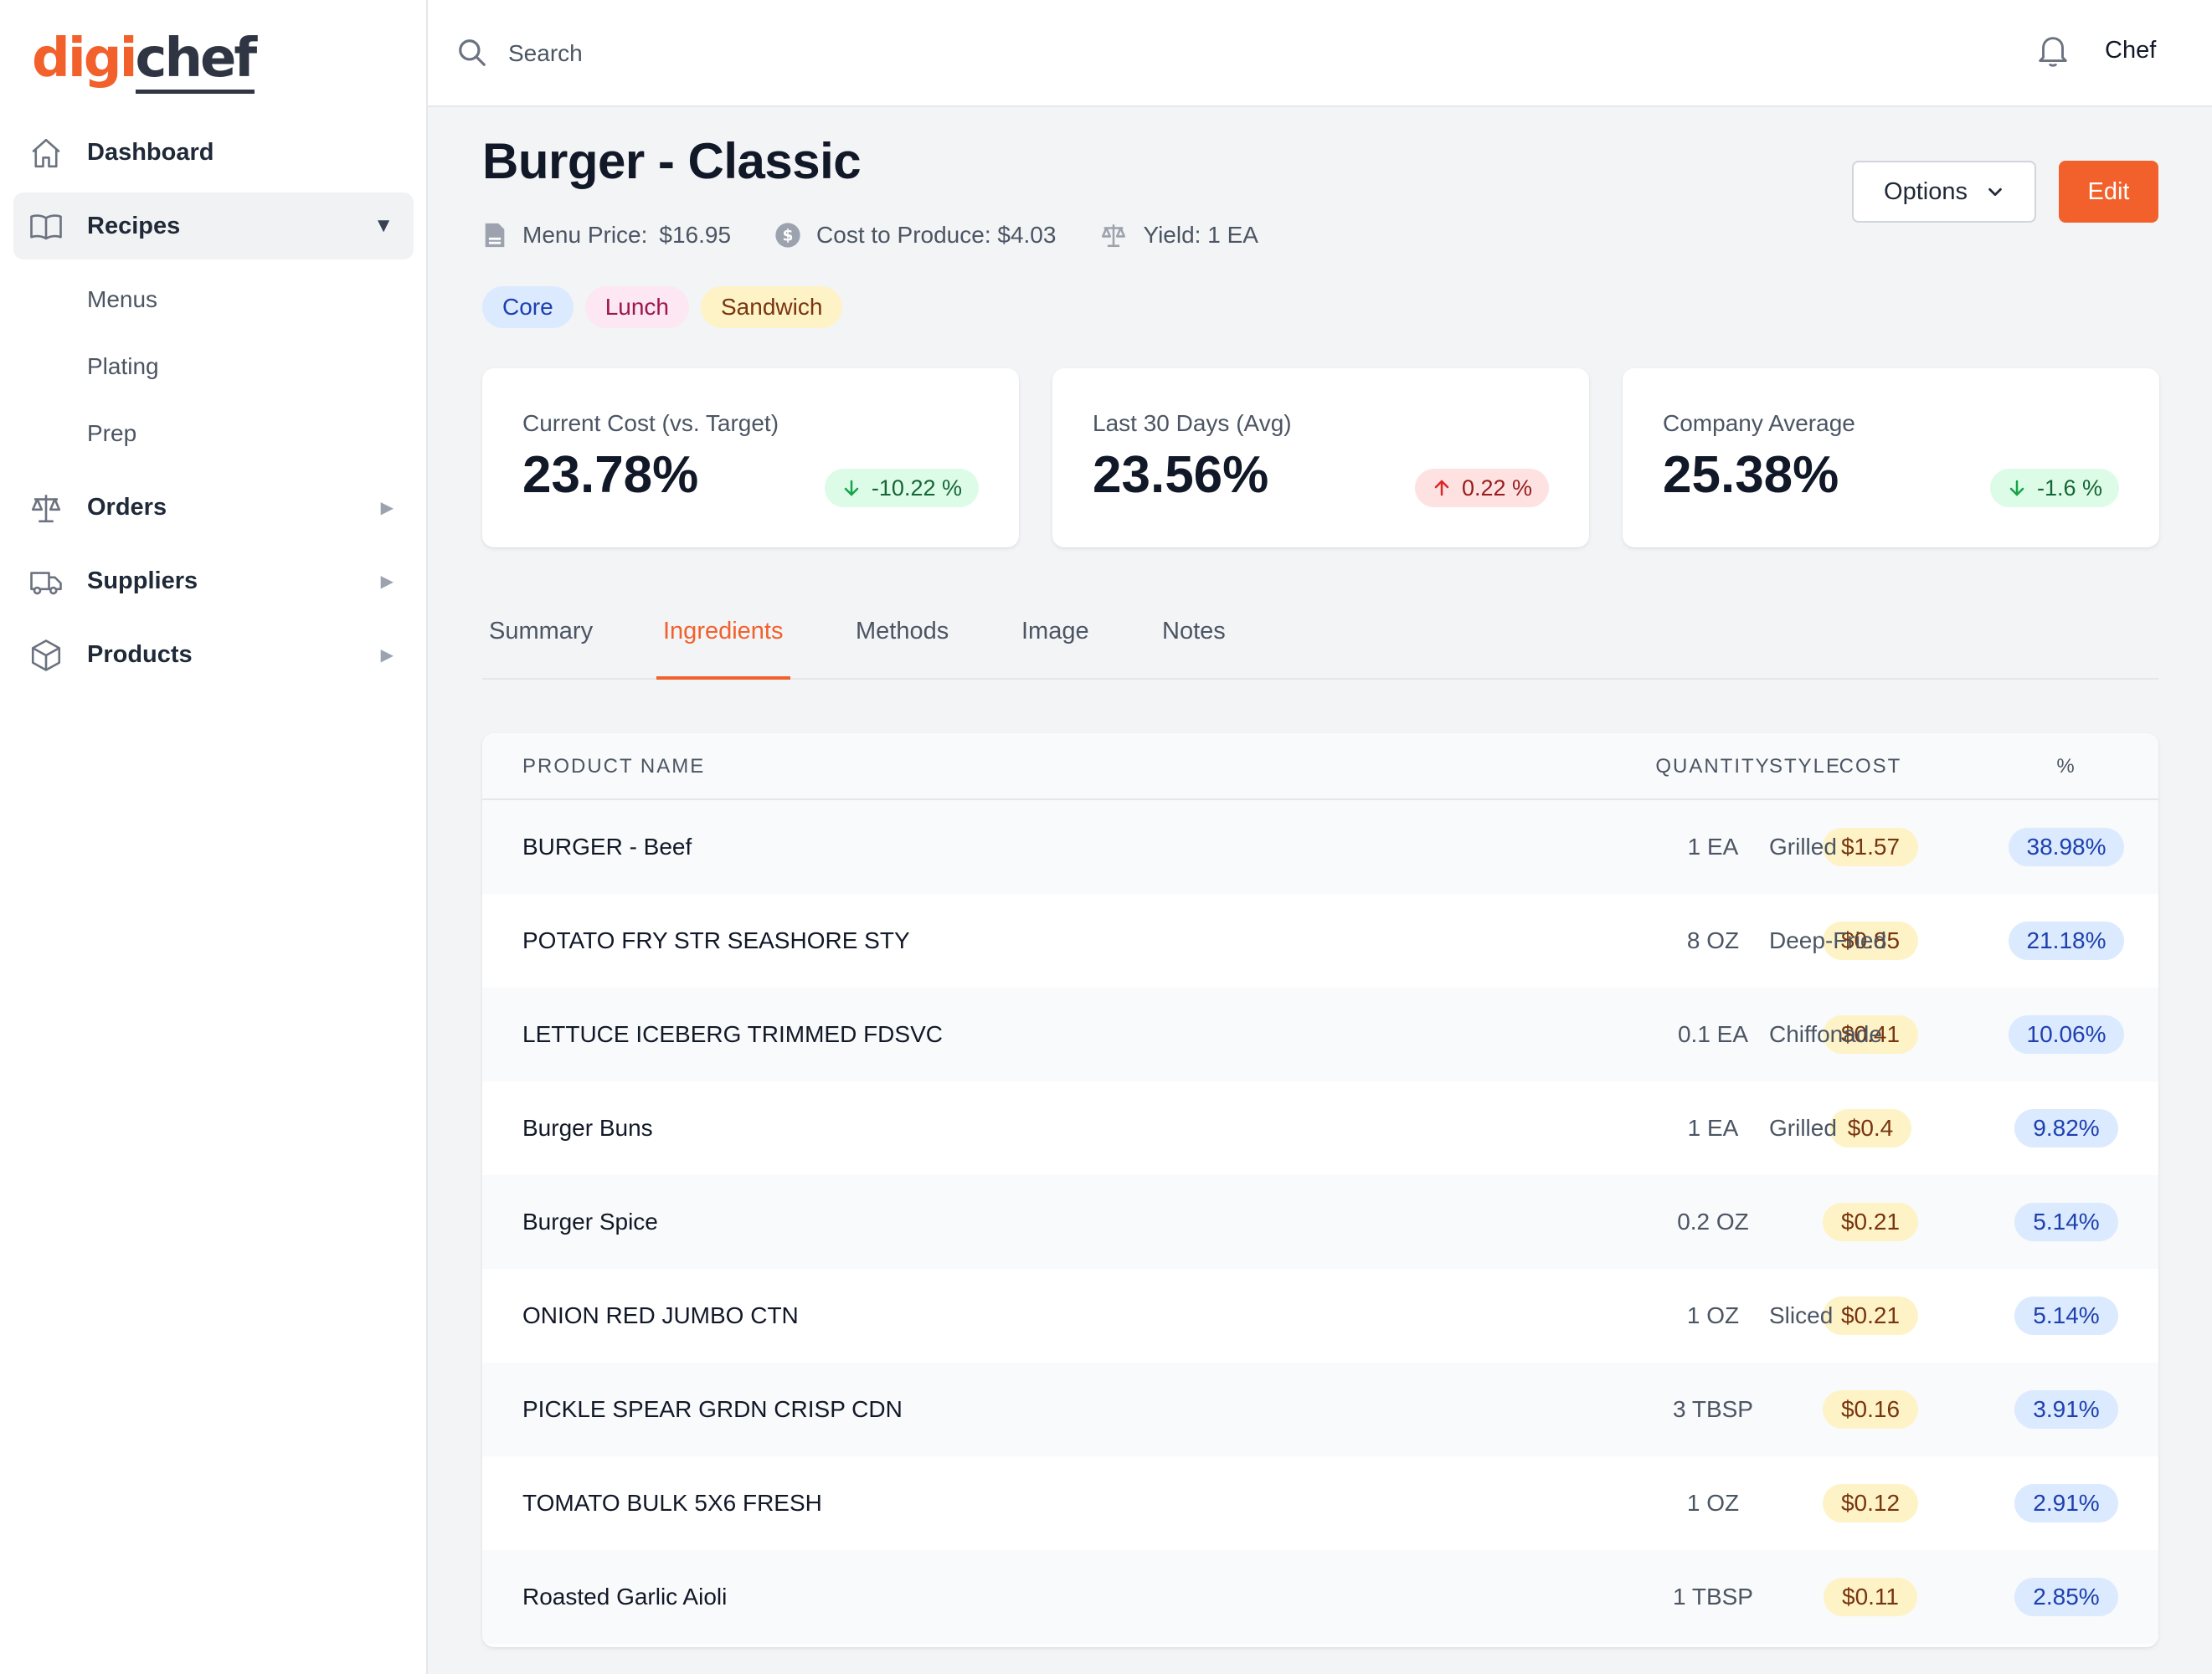 This screenshot has width=2212, height=1674. Describe the element at coordinates (1870, 1316) in the screenshot. I see `cost-pill: $0.21` at that location.